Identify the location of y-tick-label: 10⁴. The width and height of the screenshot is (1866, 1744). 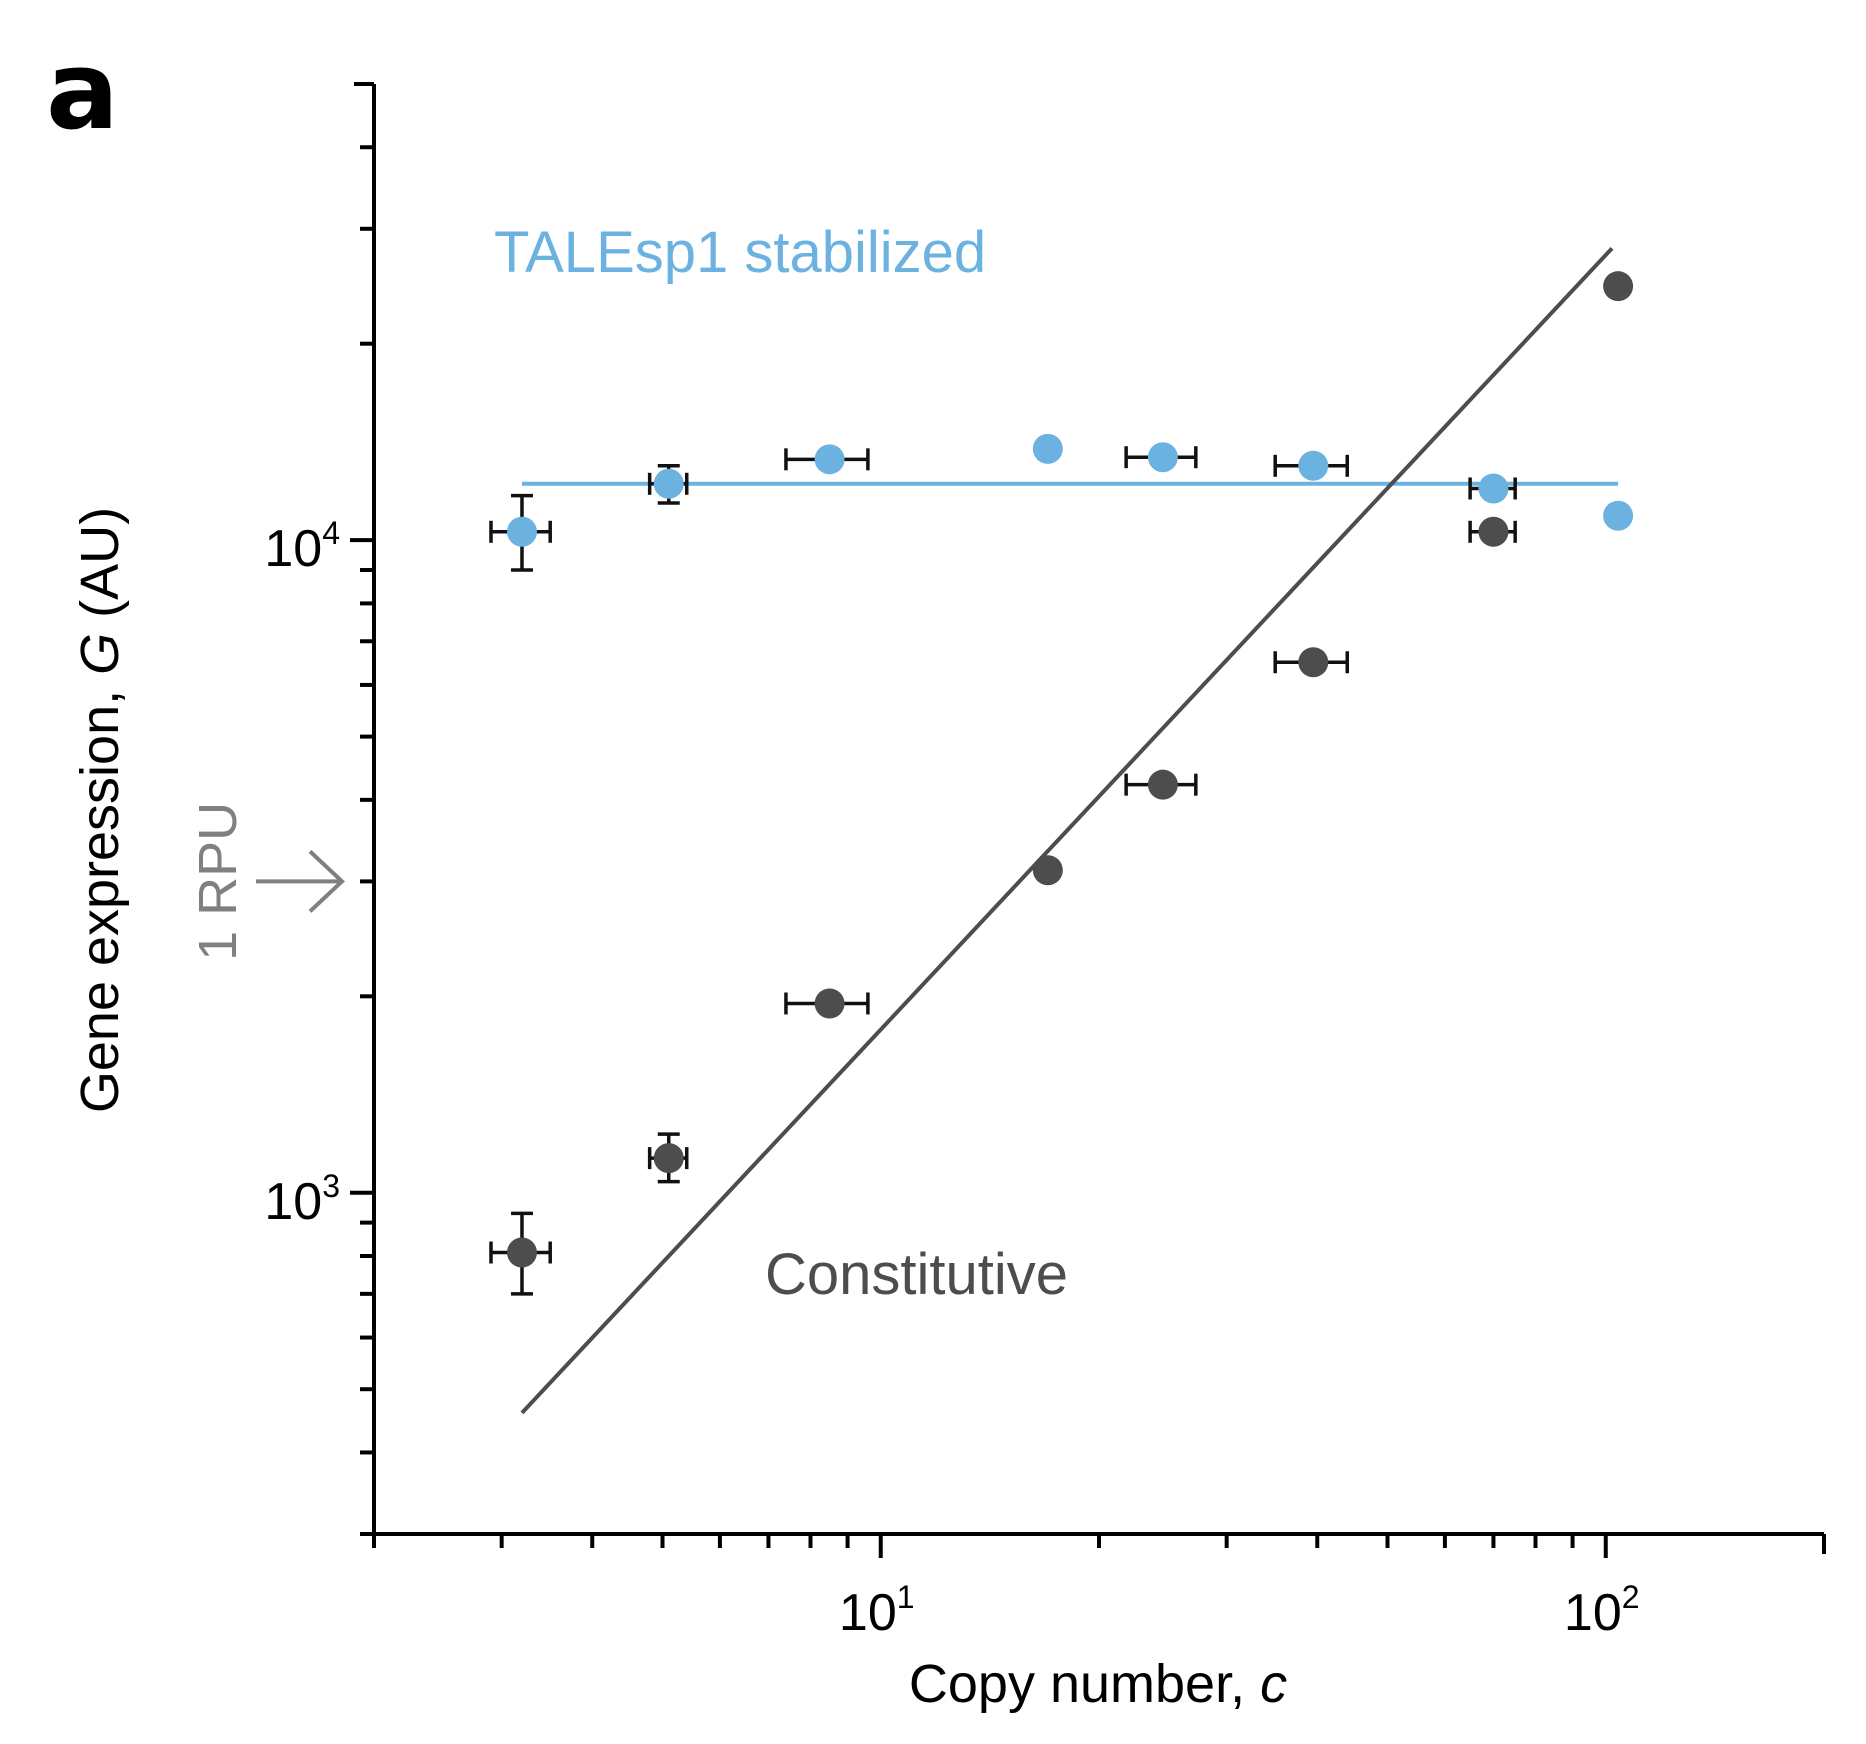
(302, 546).